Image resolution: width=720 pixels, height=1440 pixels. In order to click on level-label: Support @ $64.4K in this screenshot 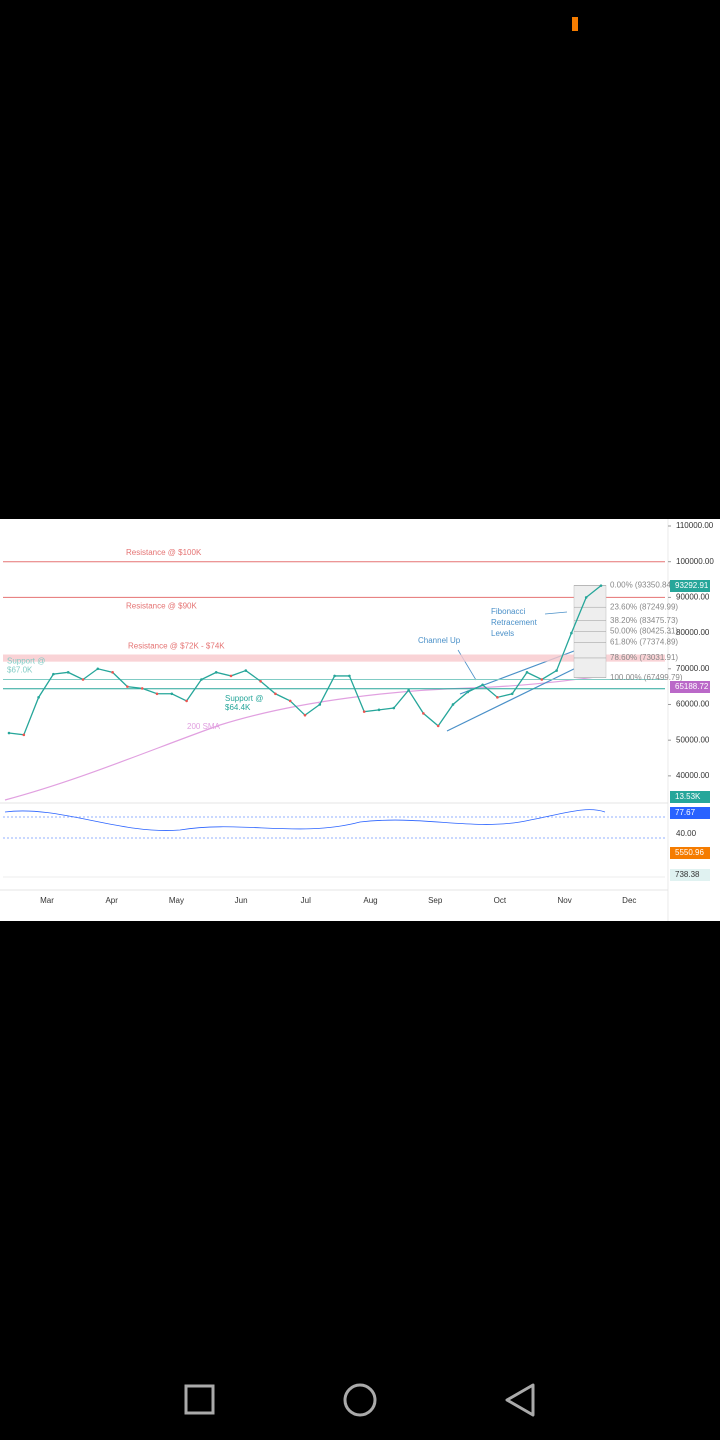, I will do `click(244, 703)`.